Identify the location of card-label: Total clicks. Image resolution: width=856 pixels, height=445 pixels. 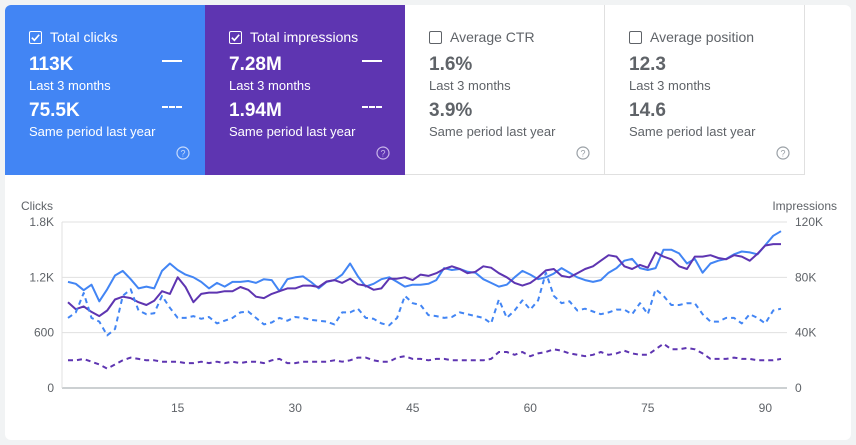
(84, 37).